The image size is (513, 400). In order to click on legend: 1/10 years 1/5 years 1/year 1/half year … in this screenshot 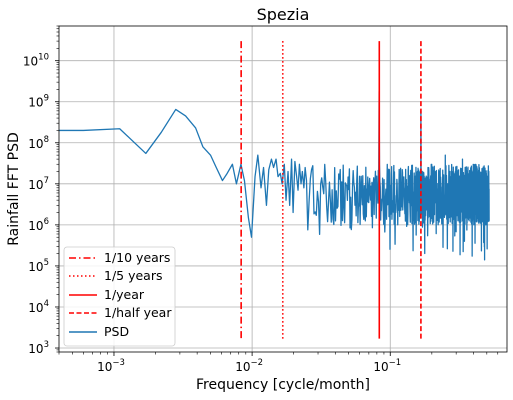, I will do `click(119, 296)`.